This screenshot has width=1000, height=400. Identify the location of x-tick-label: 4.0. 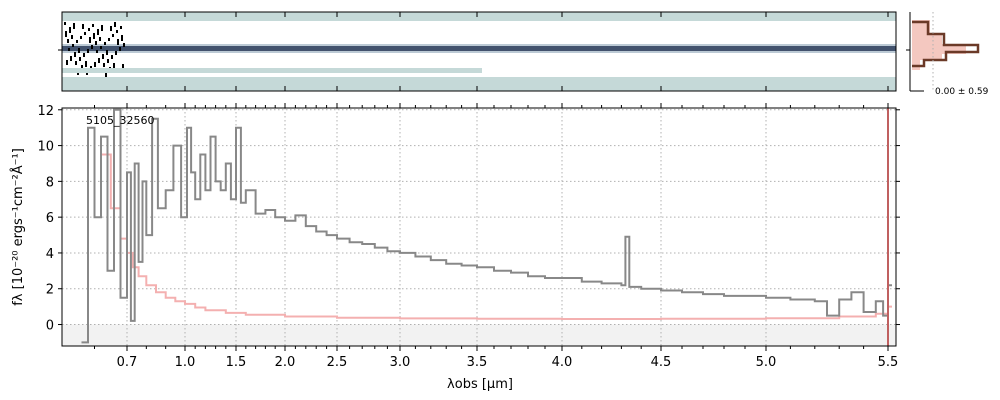
(562, 362).